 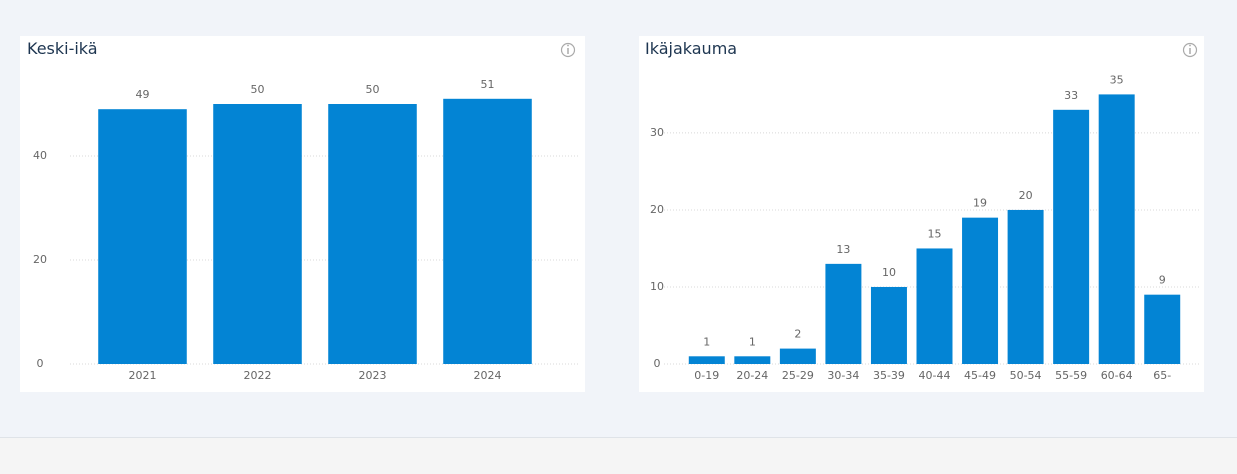 I want to click on x-tick-label: 45-49, so click(x=980, y=375).